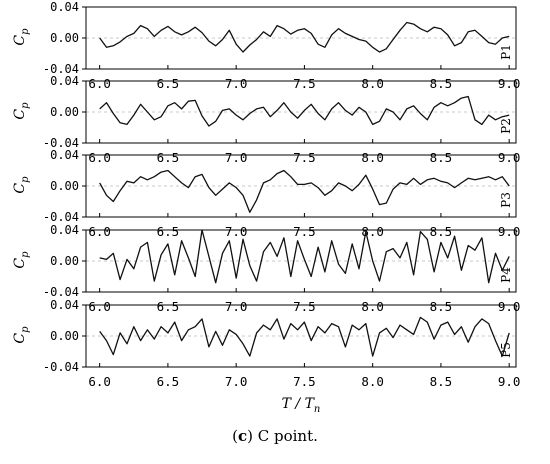 The image size is (550, 464). What do you see at coordinates (25, 179) in the screenshot?
I see `p3-y-axis-label-subscript: p` at bounding box center [25, 179].